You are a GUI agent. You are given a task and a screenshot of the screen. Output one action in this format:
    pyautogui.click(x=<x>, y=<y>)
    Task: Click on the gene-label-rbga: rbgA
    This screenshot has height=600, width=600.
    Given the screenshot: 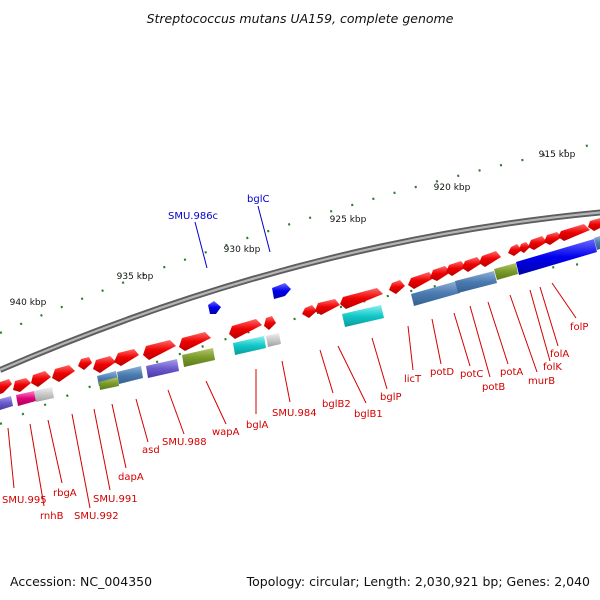 What is the action you would take?
    pyautogui.click(x=65, y=493)
    